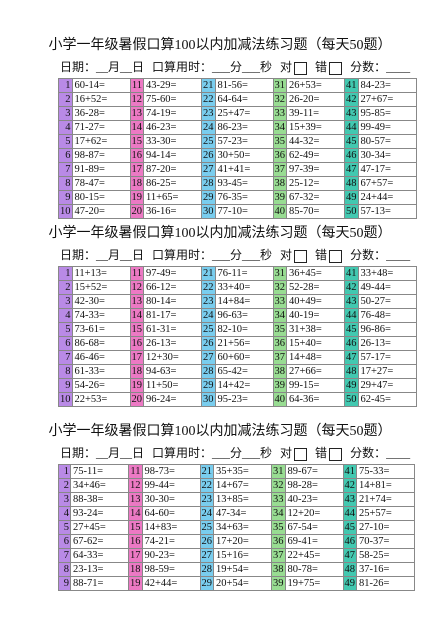  Describe the element at coordinates (171, 569) in the screenshot. I see `problem-text: 98-59=` at that location.